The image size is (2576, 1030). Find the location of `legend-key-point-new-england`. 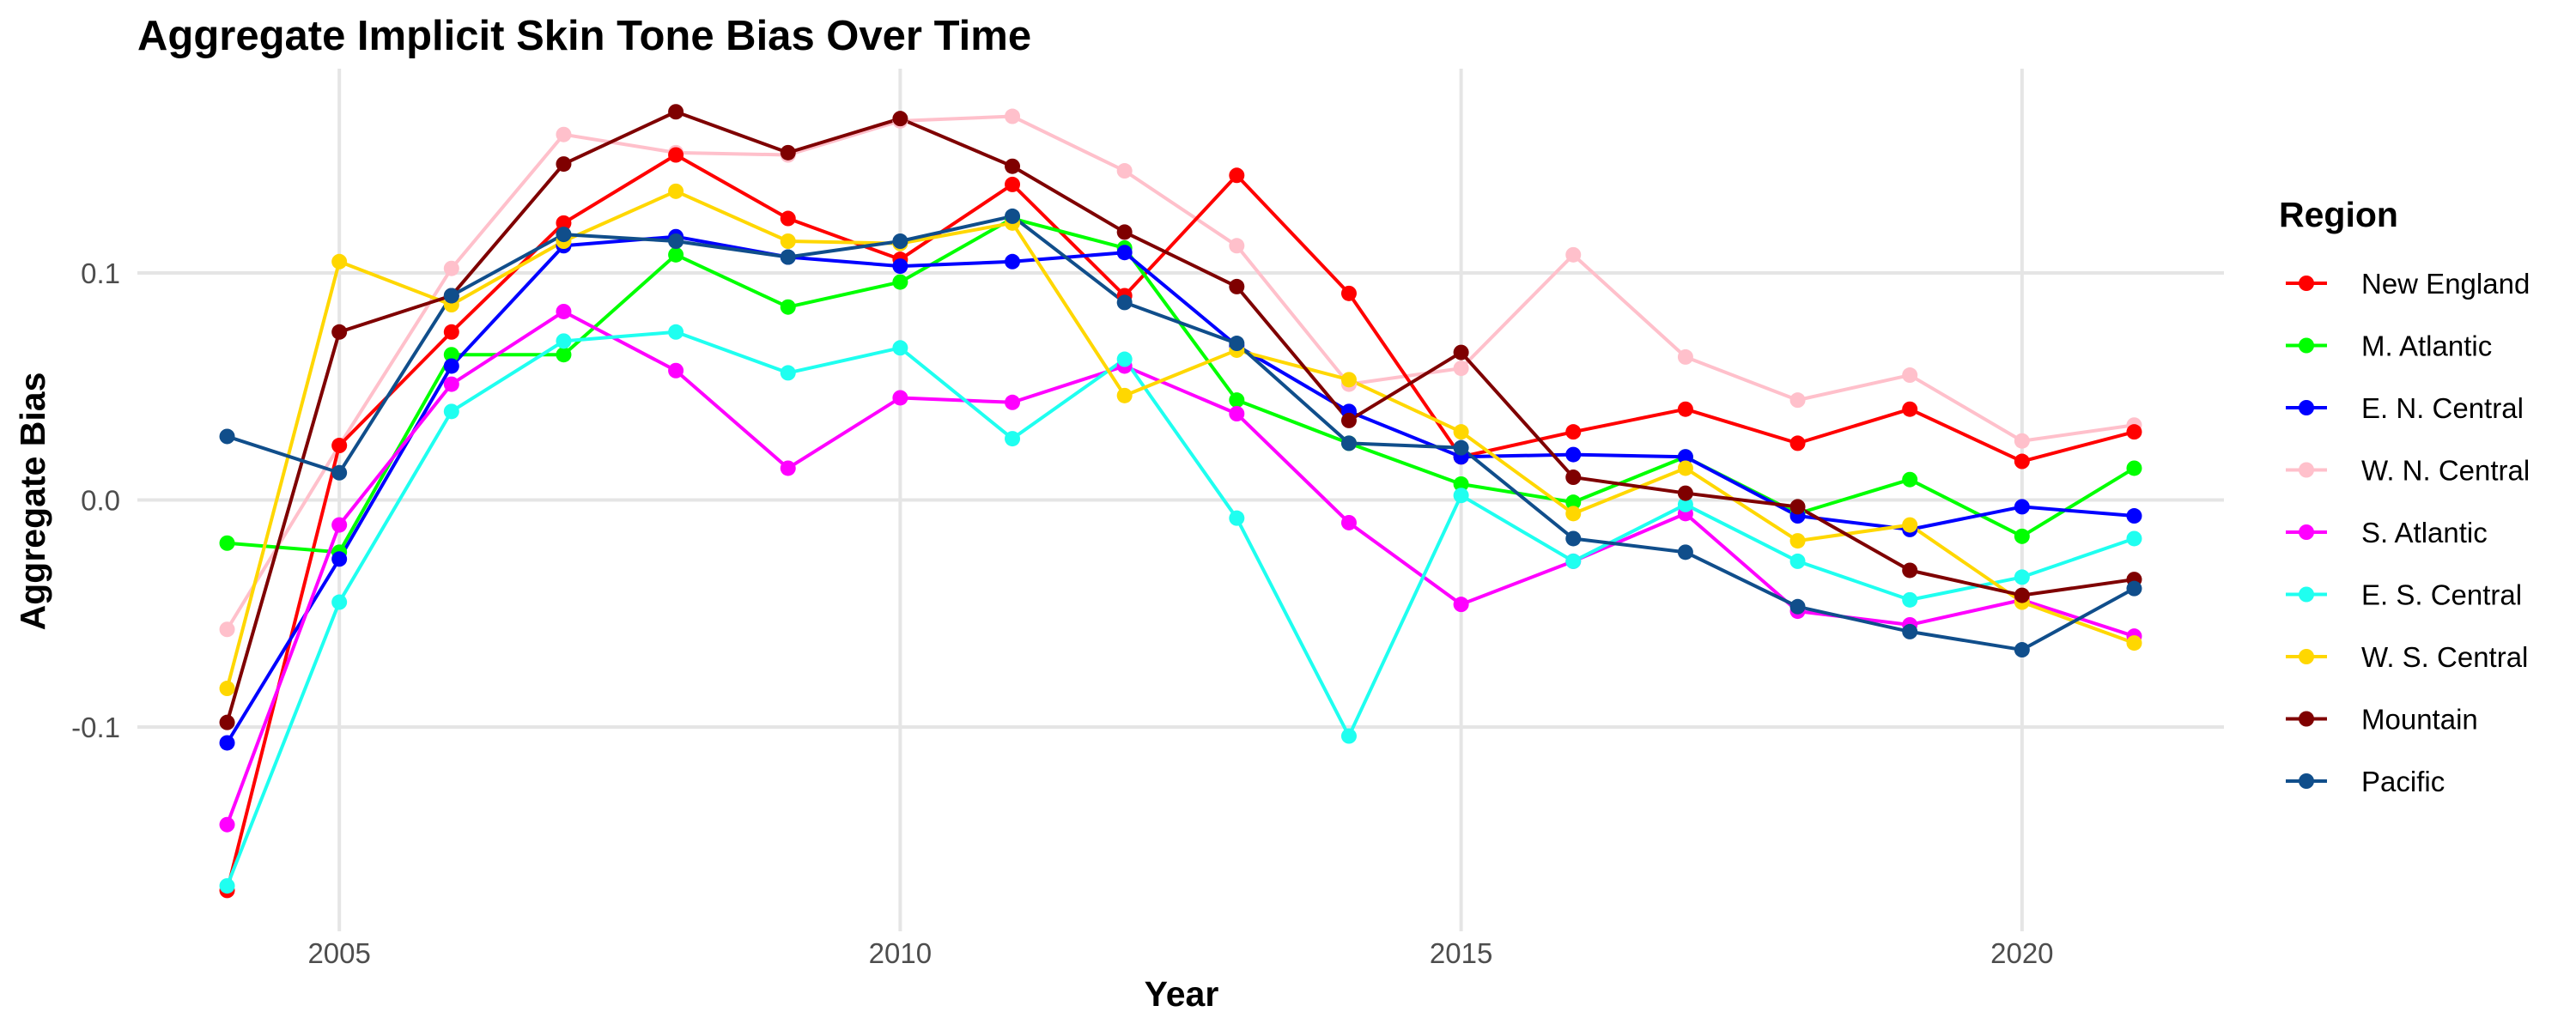

legend-key-point-new-england is located at coordinates (2306, 283).